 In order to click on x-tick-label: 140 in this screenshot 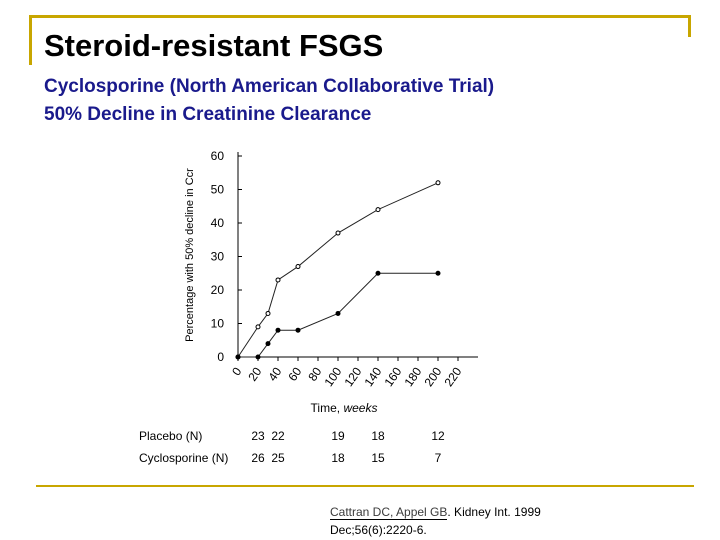, I will do `click(372, 376)`.